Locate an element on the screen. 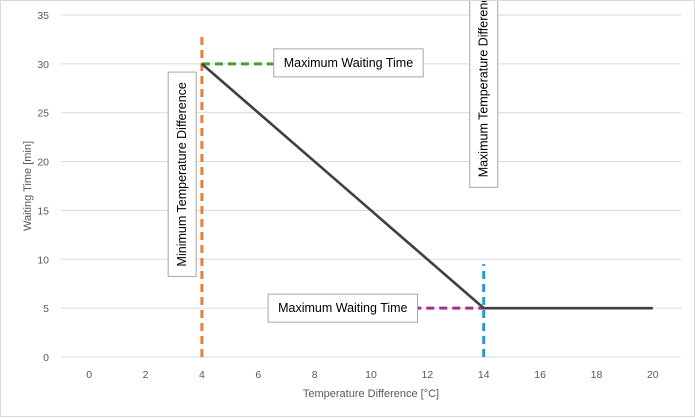 This screenshot has width=695, height=418. y-tick-label: 10 is located at coordinates (43, 260).